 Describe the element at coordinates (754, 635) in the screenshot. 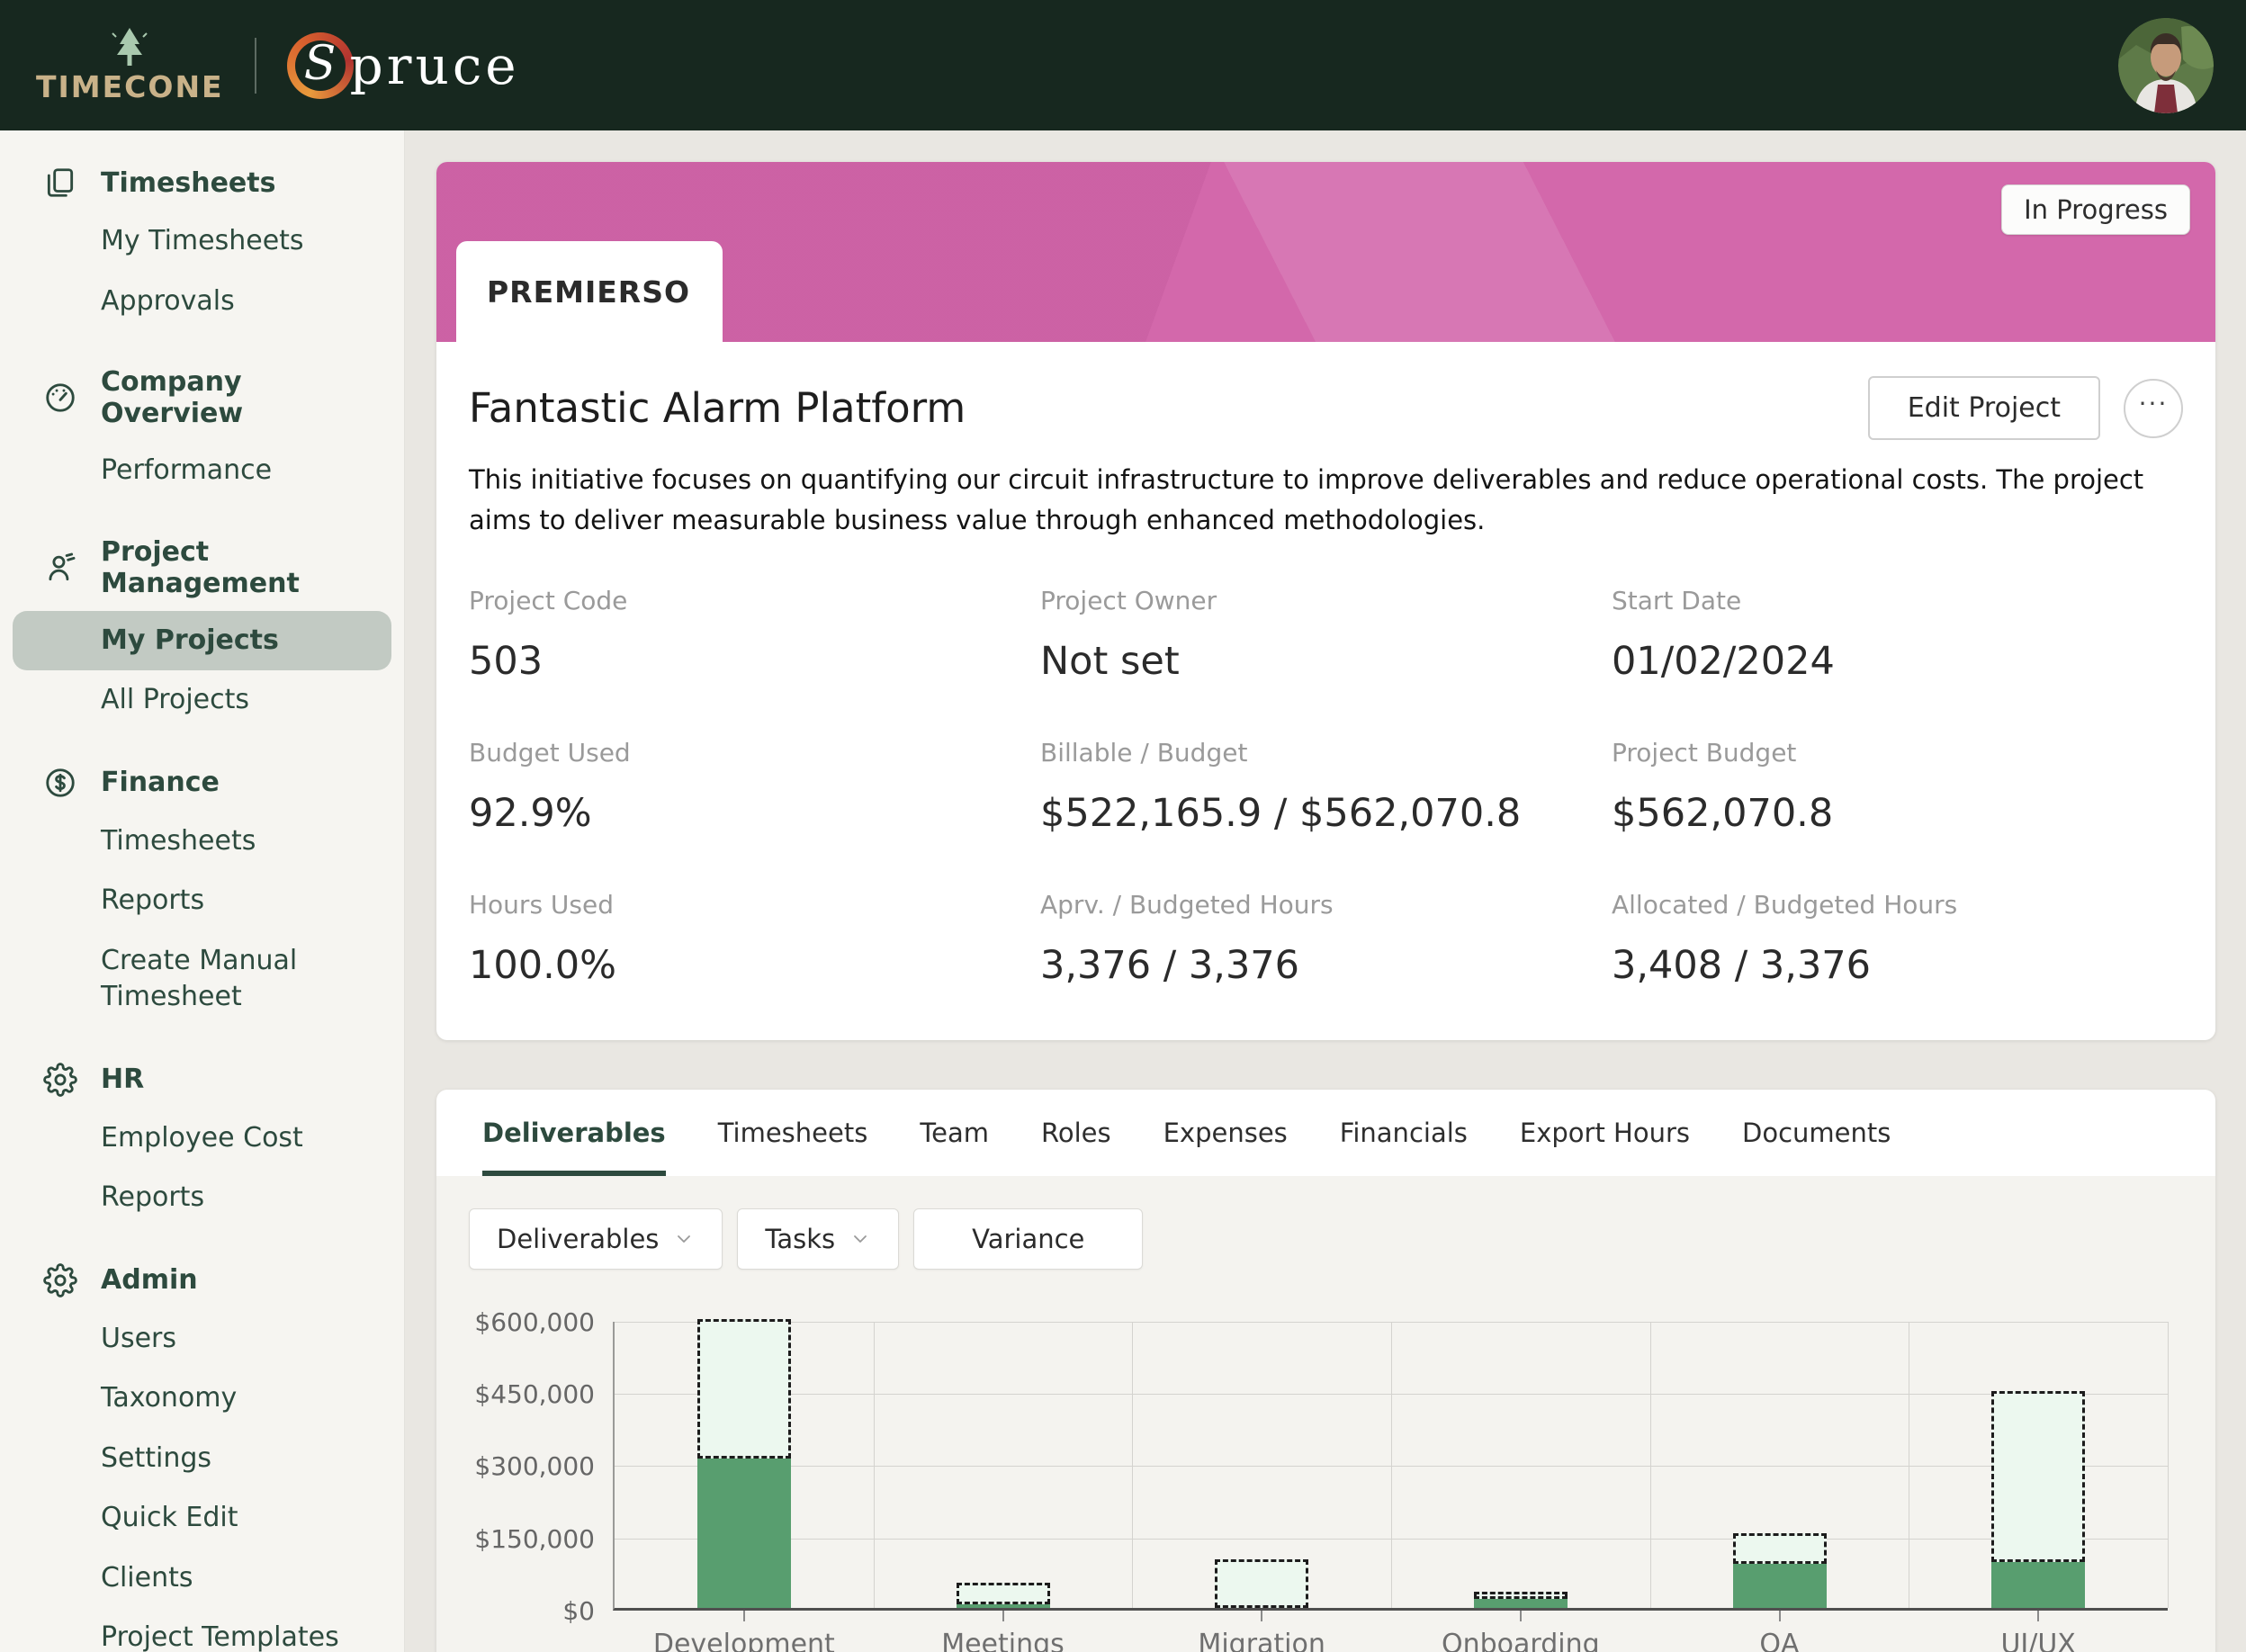

I see `stat-project-code: Project Code 503` at that location.